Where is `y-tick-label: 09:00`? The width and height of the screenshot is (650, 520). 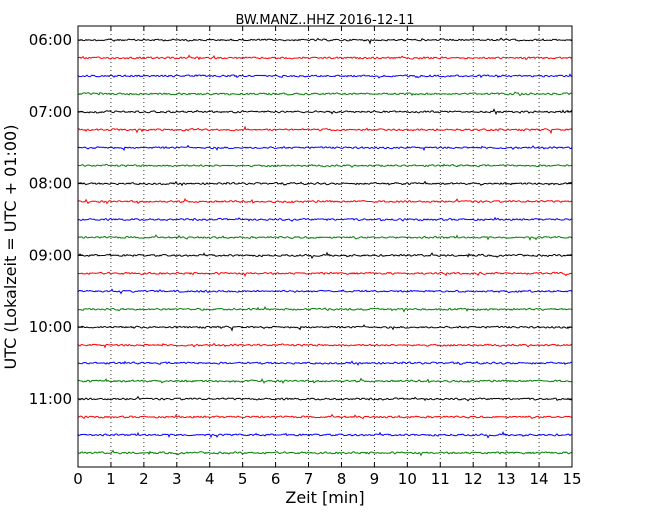
y-tick-label: 09:00 is located at coordinates (50, 255).